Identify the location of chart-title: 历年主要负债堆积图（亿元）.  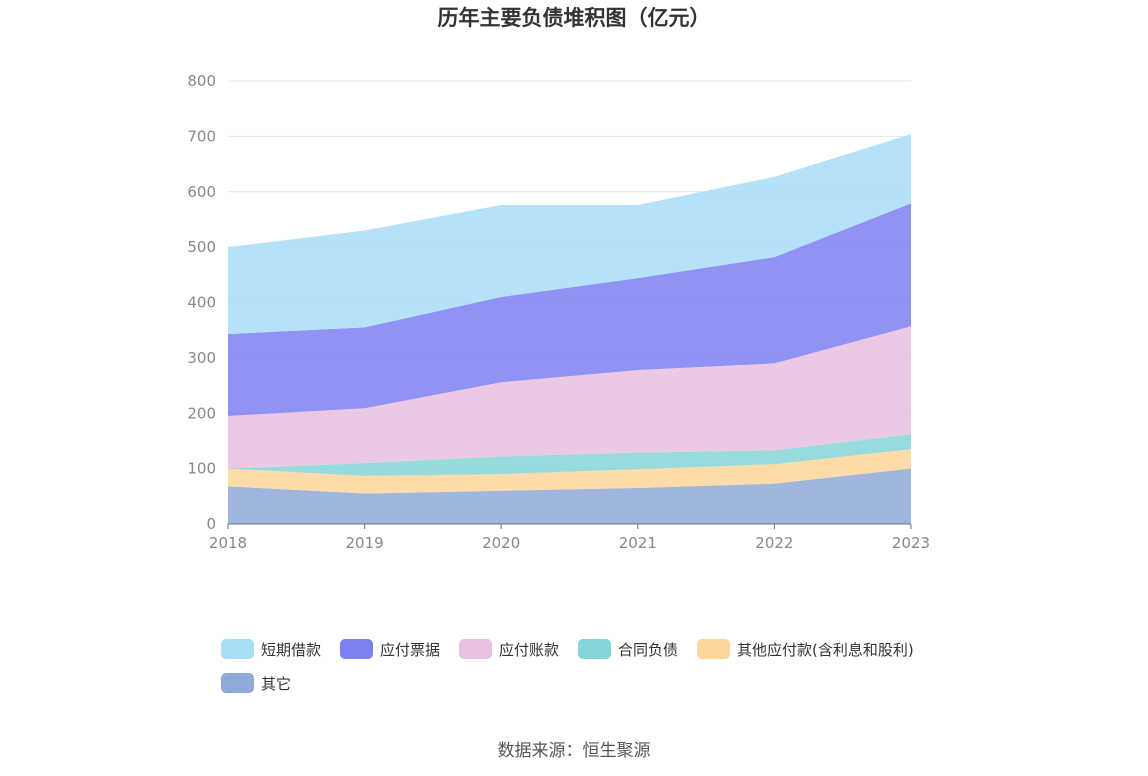
(574, 18).